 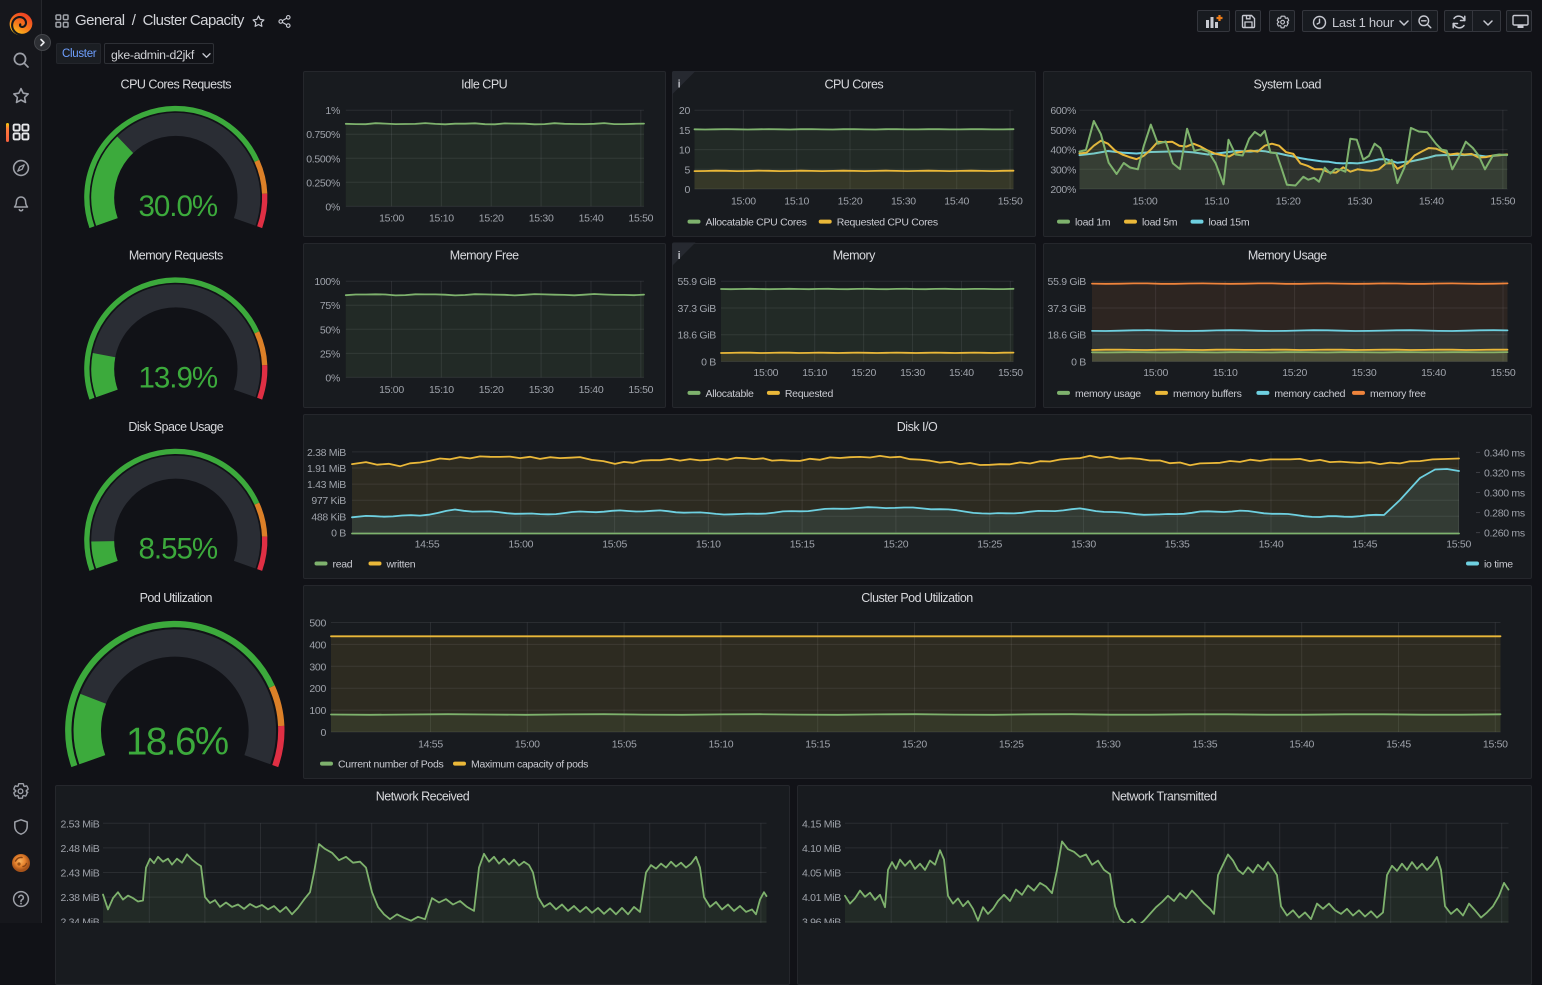 I want to click on svg-text: Memory Requests, so click(x=176, y=255).